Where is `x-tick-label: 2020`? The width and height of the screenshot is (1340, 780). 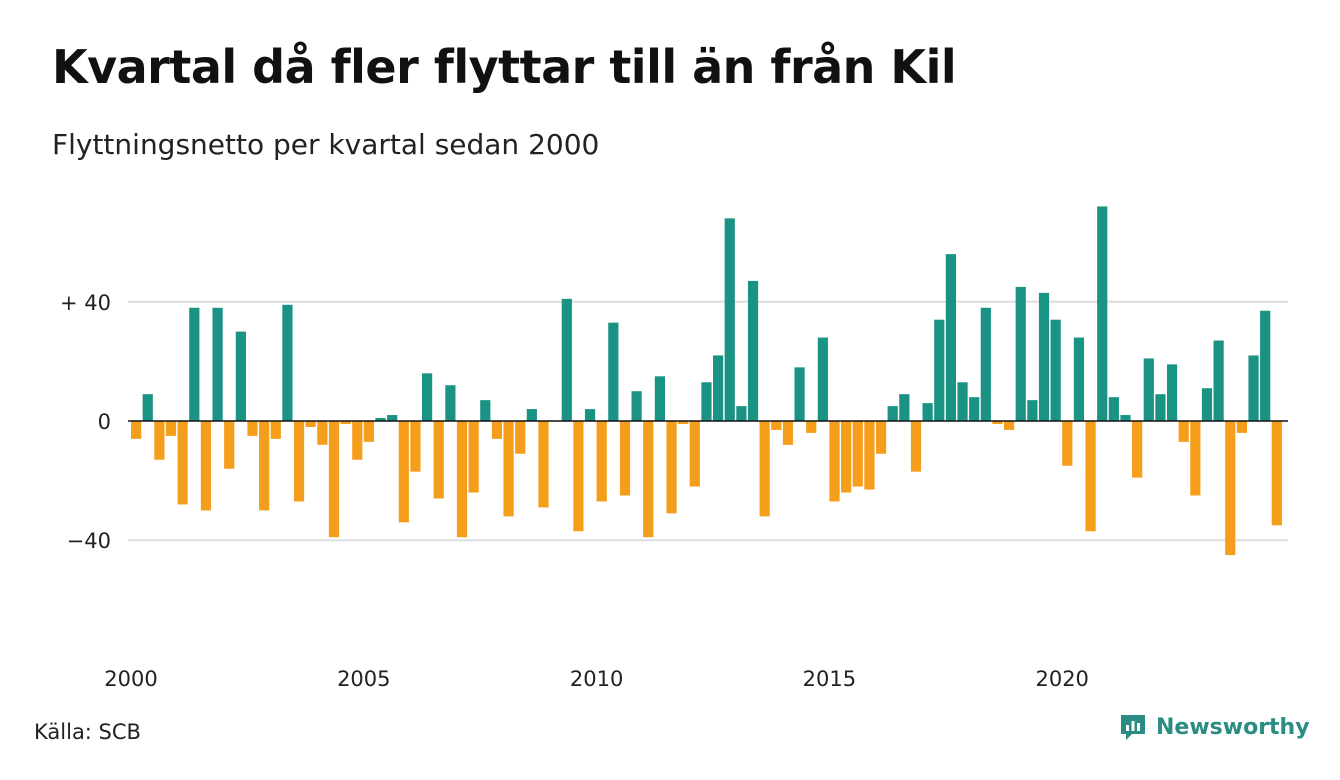
x-tick-label: 2020 is located at coordinates (1061, 679).